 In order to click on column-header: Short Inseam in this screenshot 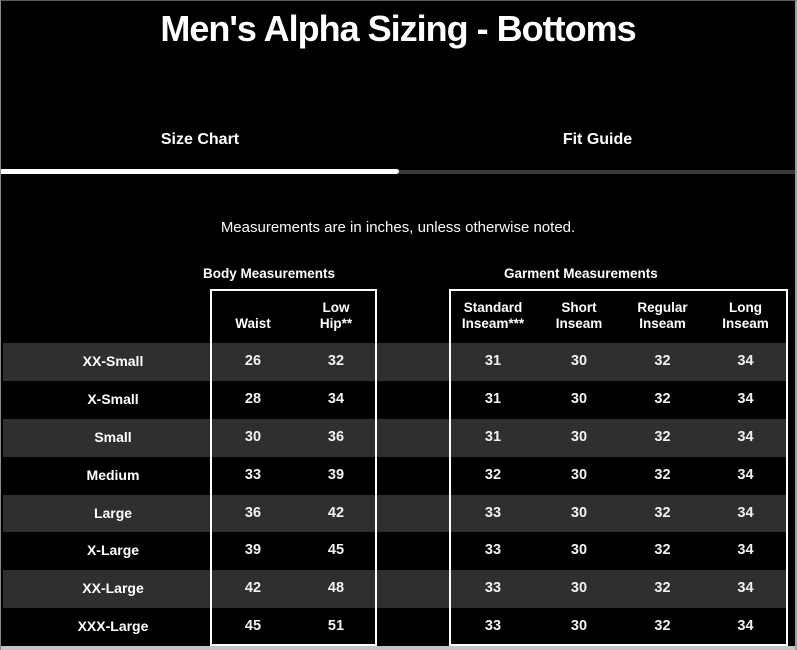, I will do `click(579, 315)`.